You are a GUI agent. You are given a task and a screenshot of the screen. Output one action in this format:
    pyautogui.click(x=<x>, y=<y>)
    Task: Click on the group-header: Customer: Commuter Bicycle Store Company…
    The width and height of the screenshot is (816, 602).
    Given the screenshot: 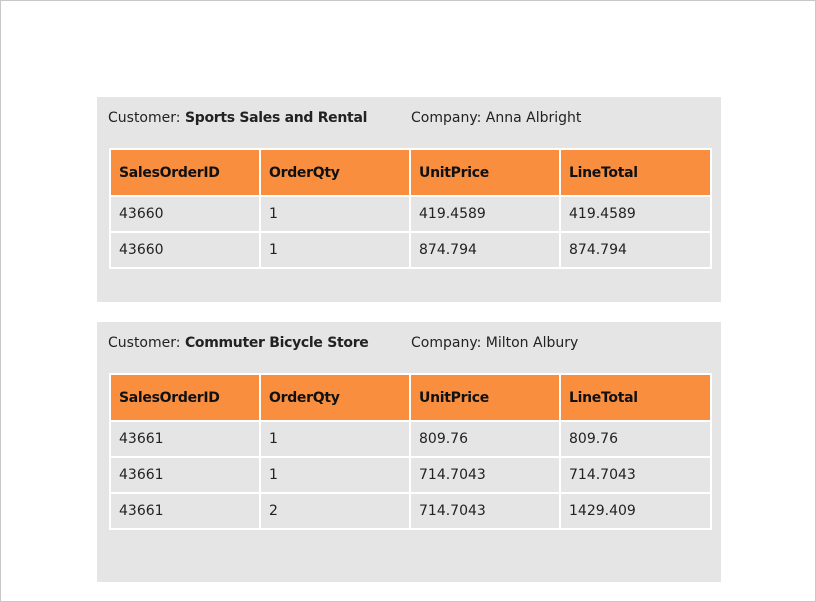 What is the action you would take?
    pyautogui.click(x=414, y=343)
    